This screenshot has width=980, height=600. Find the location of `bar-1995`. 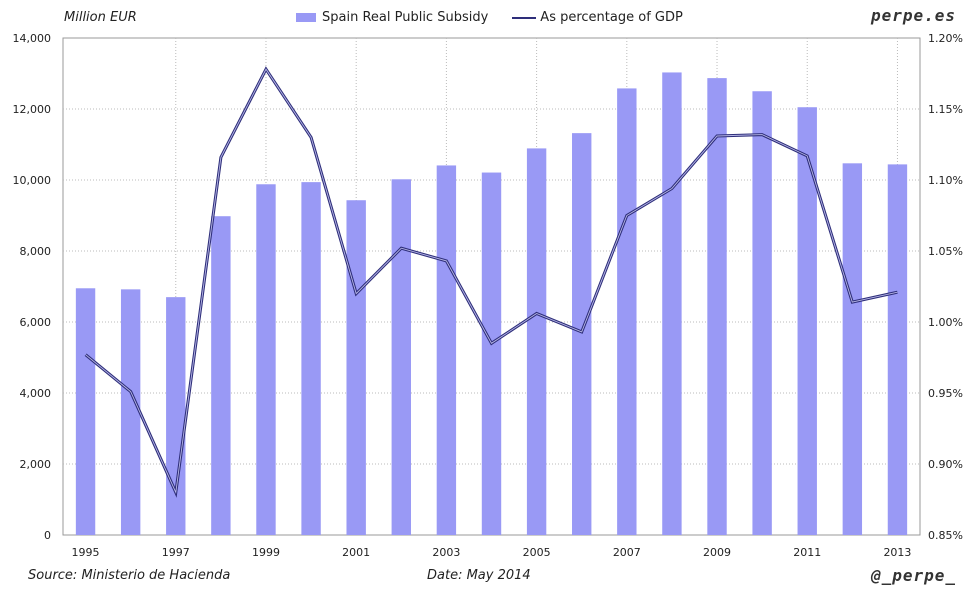

bar-1995 is located at coordinates (85, 411).